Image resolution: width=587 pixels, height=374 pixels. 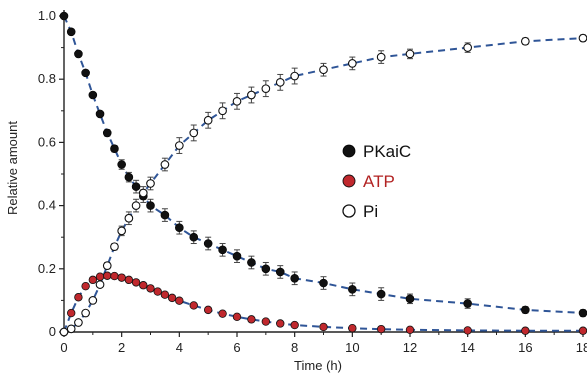 I want to click on legend: PKaiC ATP Pi, so click(x=376, y=181).